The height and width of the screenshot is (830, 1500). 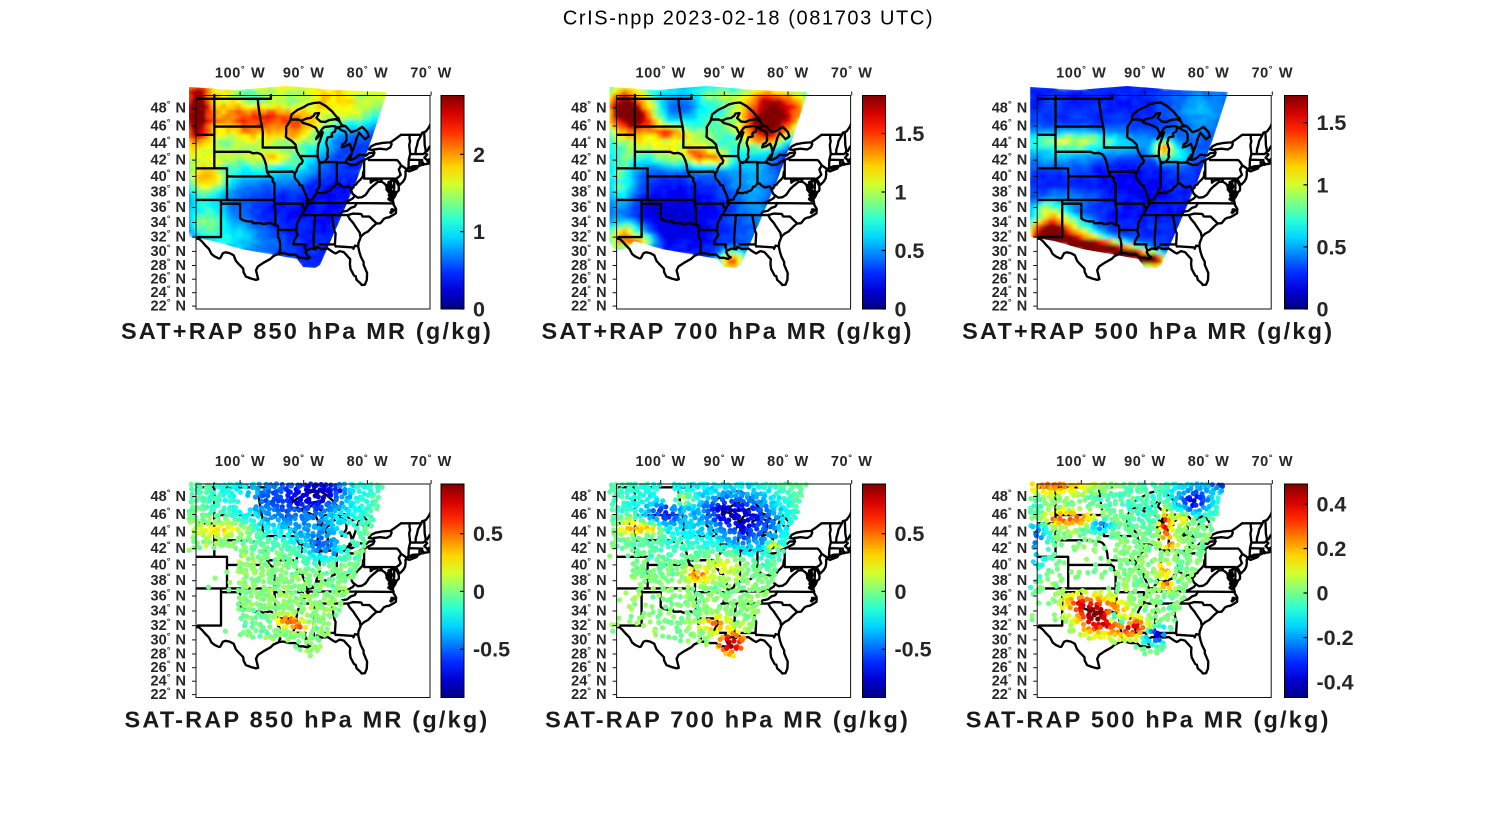 I want to click on svg-text:CrIS-npp 2023-02-18 (081703 UT: CrIS-npp 2023-02-18 (081703 UTC), so click(x=748, y=19).